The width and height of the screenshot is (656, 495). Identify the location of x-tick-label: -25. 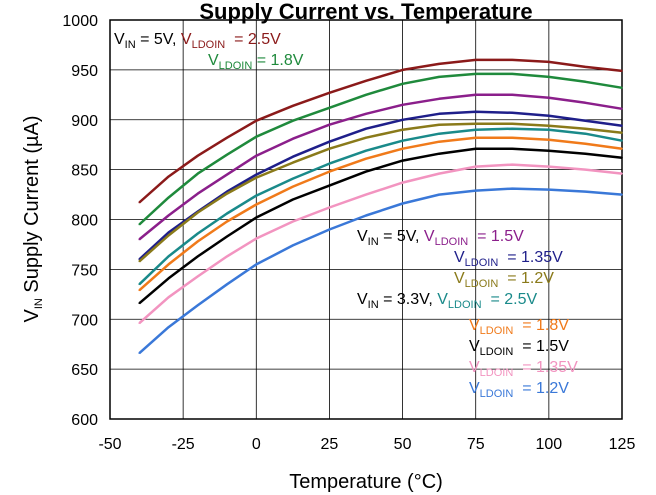
(183, 444).